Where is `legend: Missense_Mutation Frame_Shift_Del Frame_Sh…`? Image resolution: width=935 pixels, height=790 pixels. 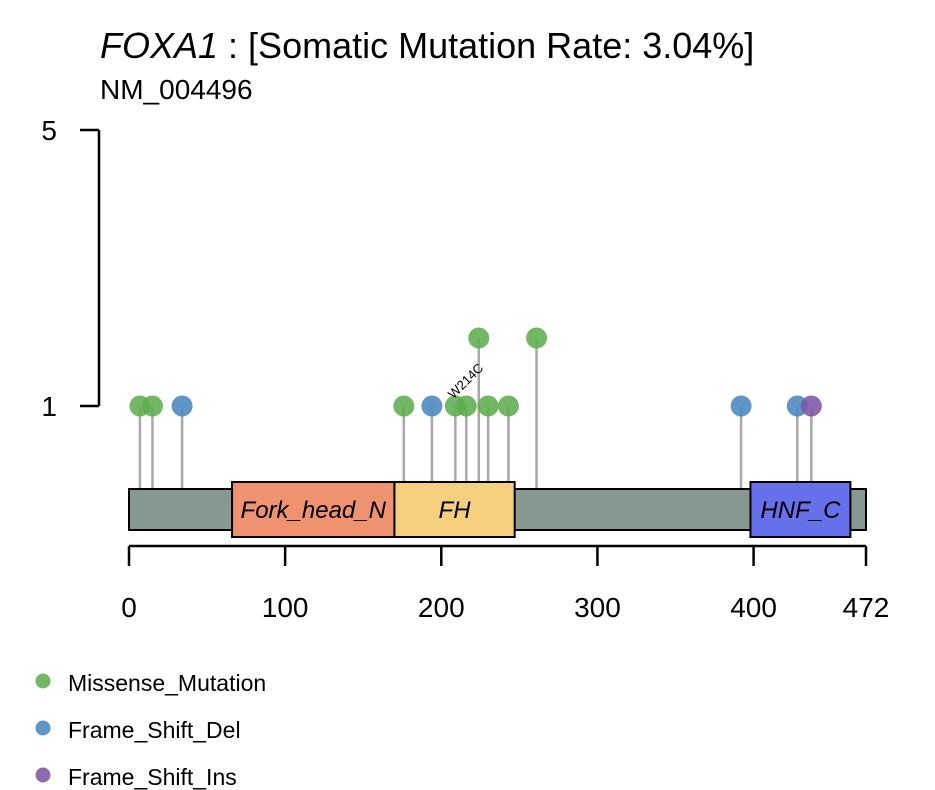
legend: Missense_Mutation Frame_Shift_Del Frame_Sh… is located at coordinates (150, 730).